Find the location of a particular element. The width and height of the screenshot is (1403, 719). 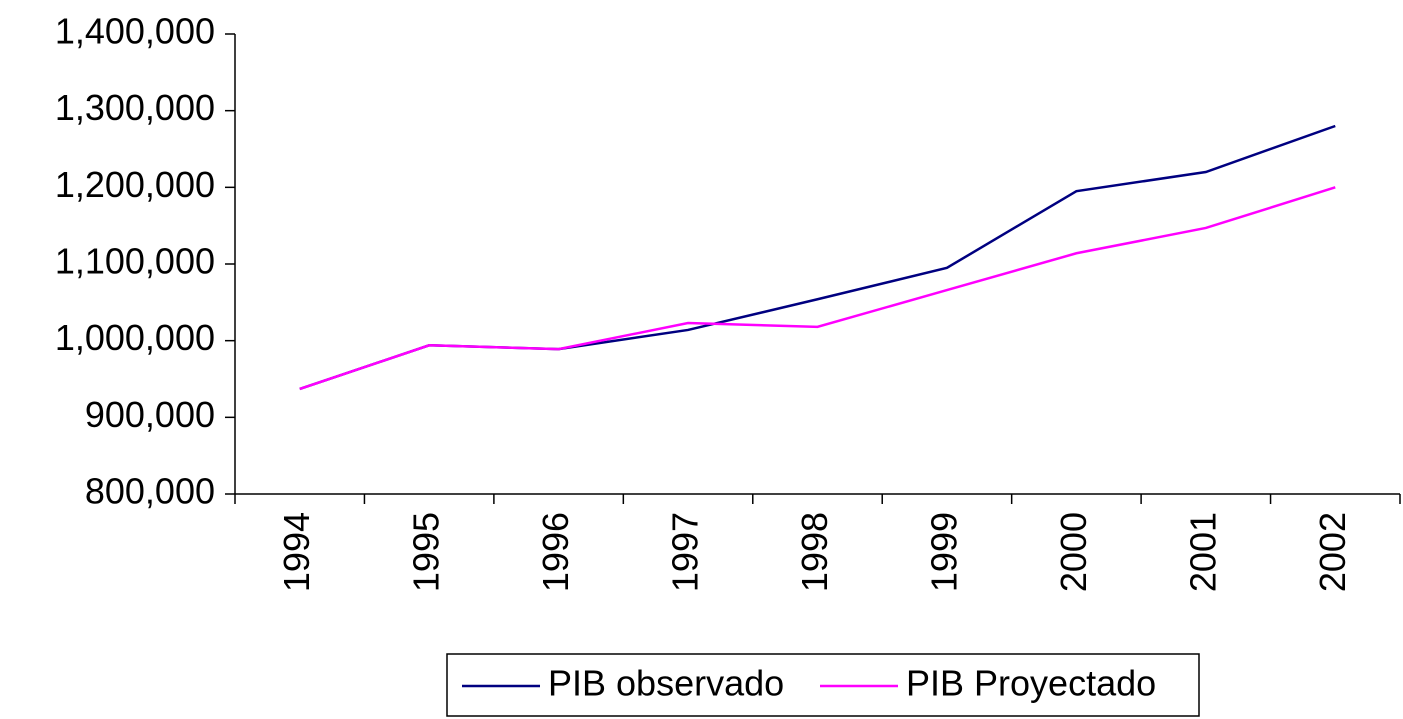

legend-label: PIB Proyectado is located at coordinates (1031, 683).